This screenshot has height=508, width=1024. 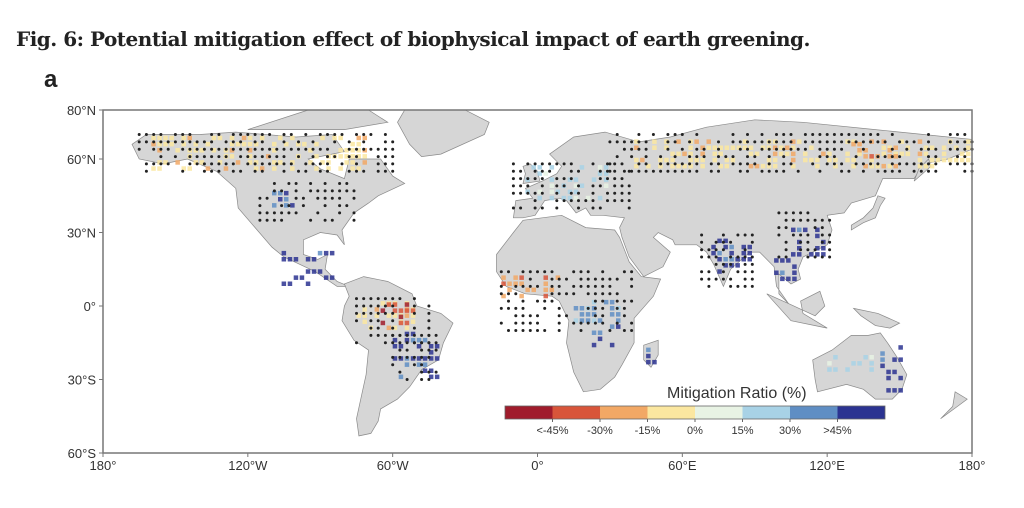 I want to click on legend-color-bin, so click(x=719, y=412).